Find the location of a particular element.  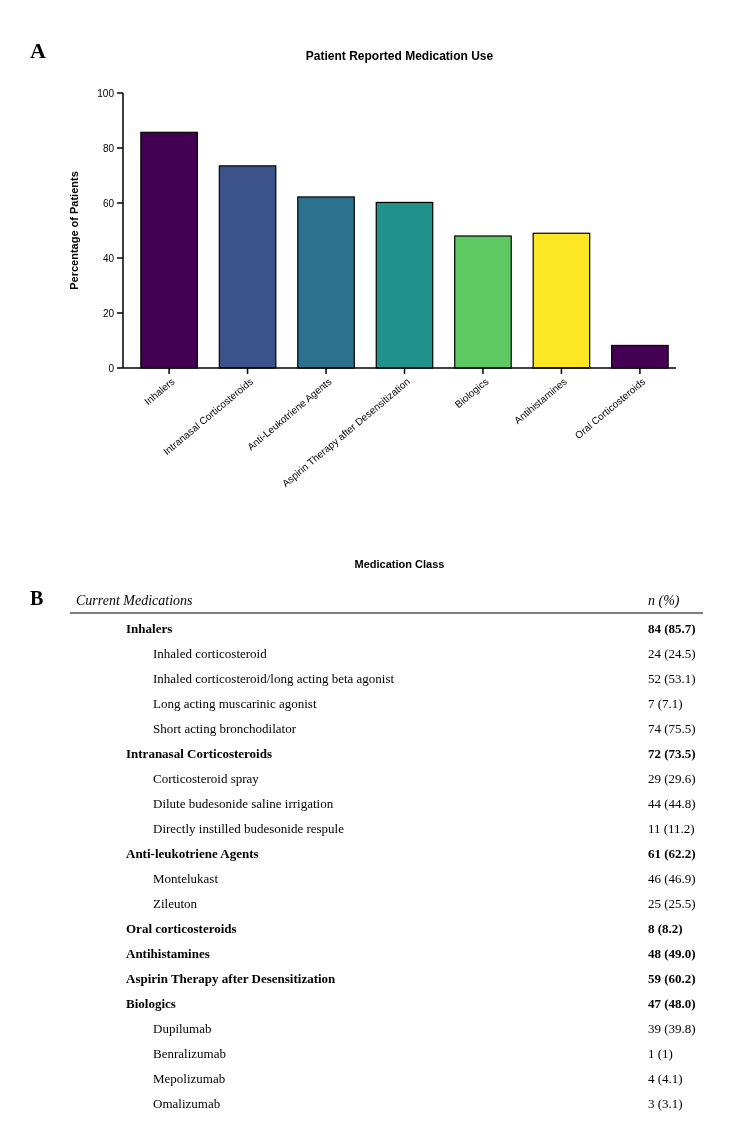

text: 48 (49.0) is located at coordinates (672, 953).